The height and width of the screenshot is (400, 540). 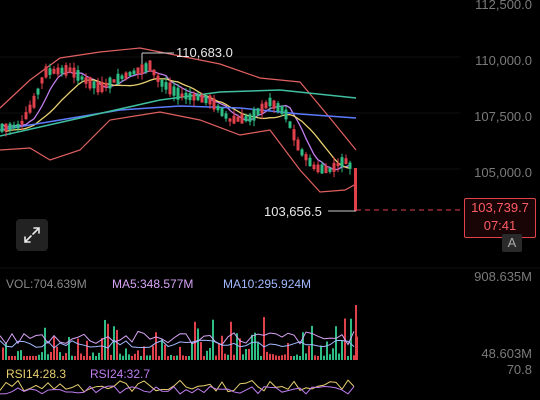 I want to click on volume-ma5-line, so click(x=177, y=338).